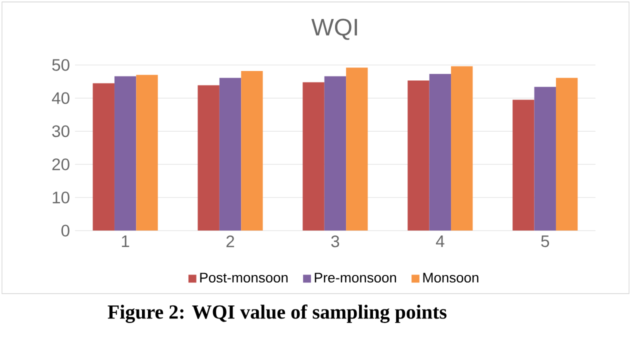 This screenshot has width=631, height=345. Describe the element at coordinates (545, 242) in the screenshot. I see `x-tick-label: 5` at that location.